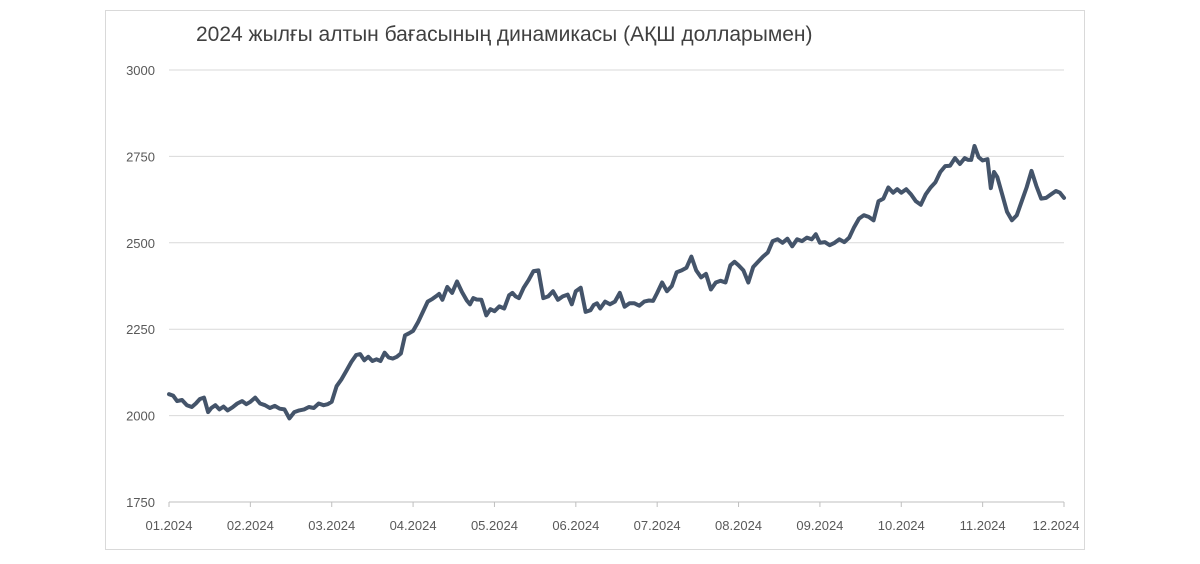 Image resolution: width=1200 pixels, height=564 pixels. I want to click on y-tick-label: 2250, so click(140, 329).